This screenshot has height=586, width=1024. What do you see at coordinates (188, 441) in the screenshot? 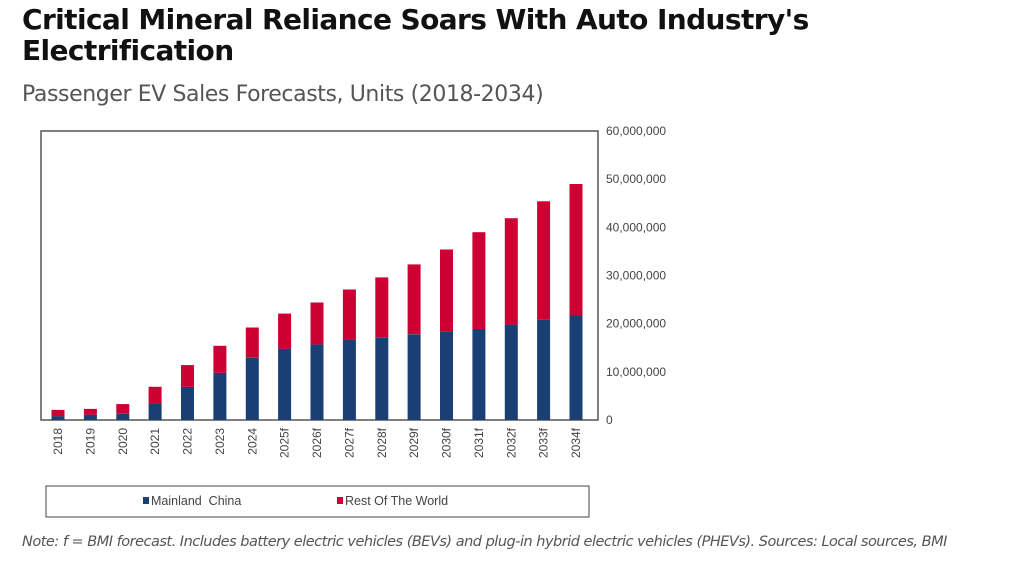
I see `x-tick-label: 2022` at bounding box center [188, 441].